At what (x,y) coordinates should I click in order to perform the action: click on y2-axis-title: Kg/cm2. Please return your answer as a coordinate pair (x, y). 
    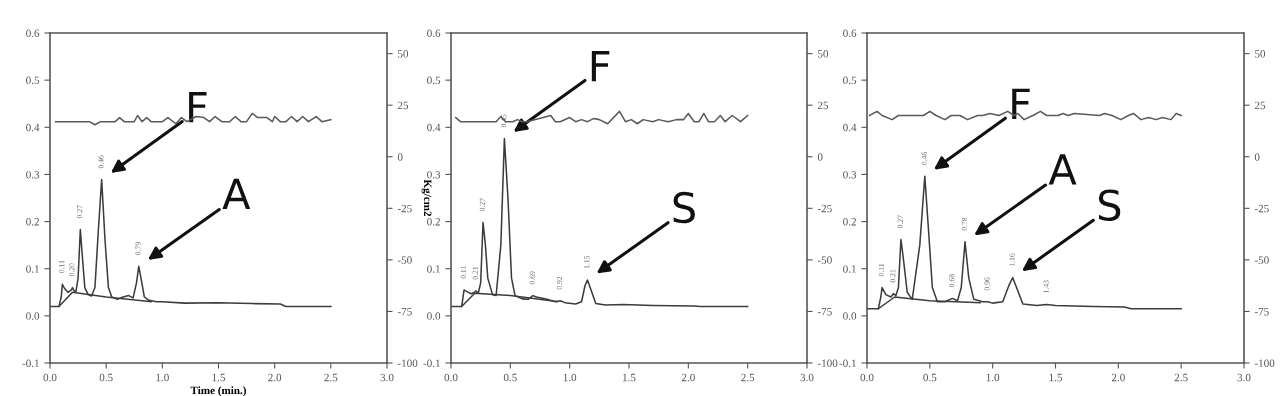
    Looking at the image, I should click on (426, 198).